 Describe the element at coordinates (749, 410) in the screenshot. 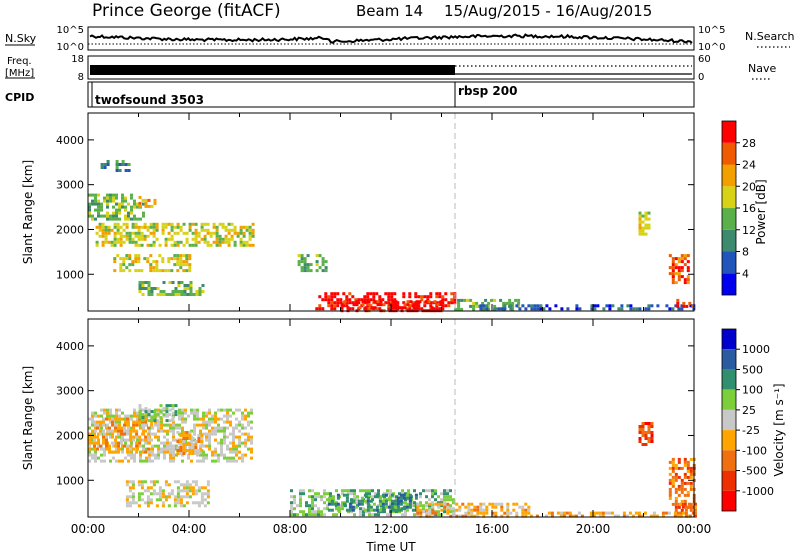

I see `velocity-colorbar-label-value: 25` at that location.